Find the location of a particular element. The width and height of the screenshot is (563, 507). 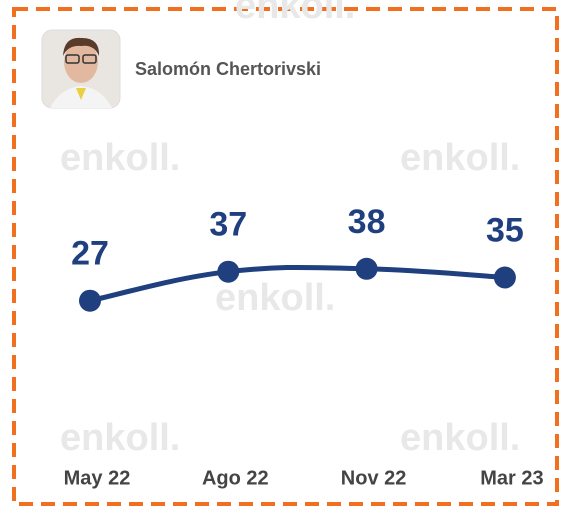

x-tick-label: Ago 22 is located at coordinates (235, 478).